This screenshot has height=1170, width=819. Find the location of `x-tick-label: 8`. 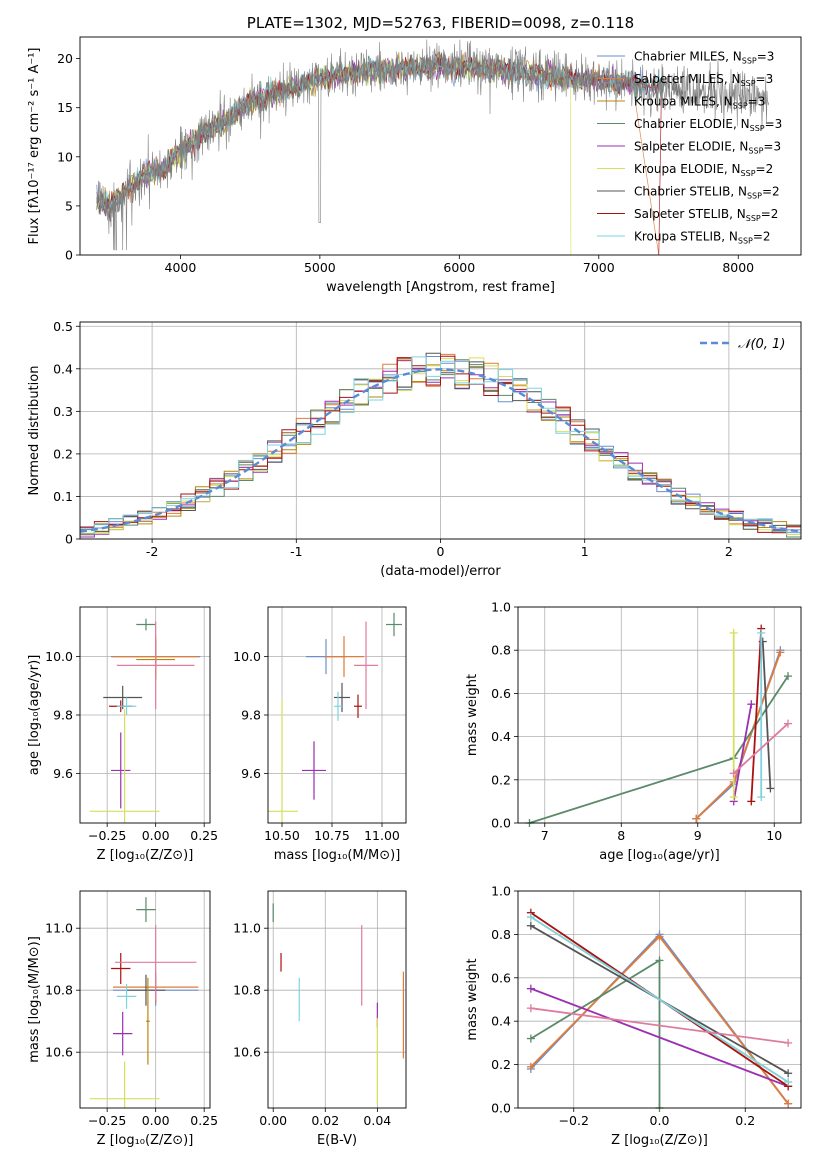

x-tick-label: 8 is located at coordinates (621, 835).